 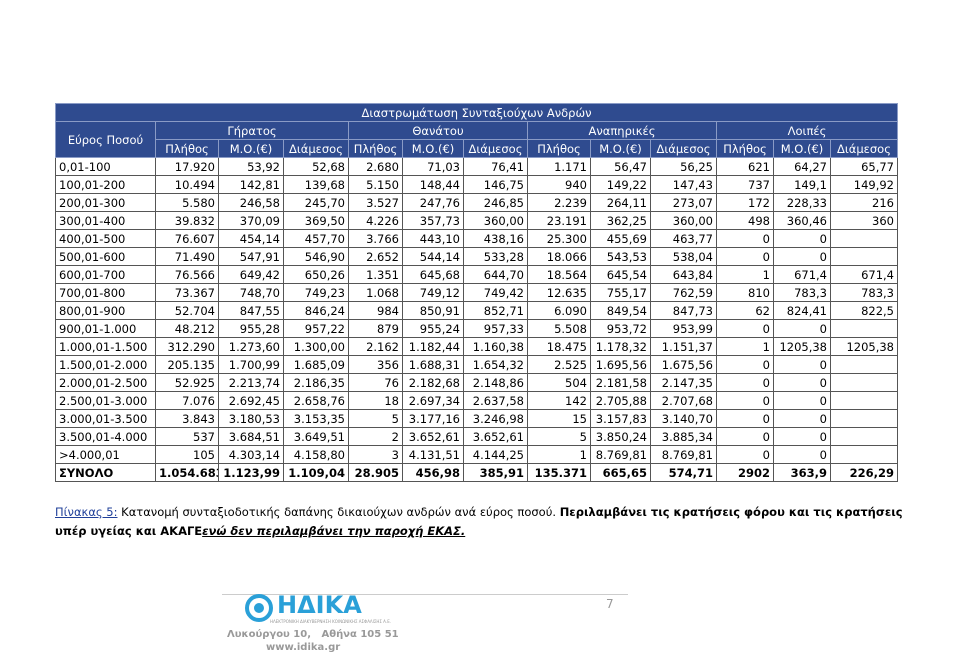 I want to click on cell: 621, so click(x=745, y=166).